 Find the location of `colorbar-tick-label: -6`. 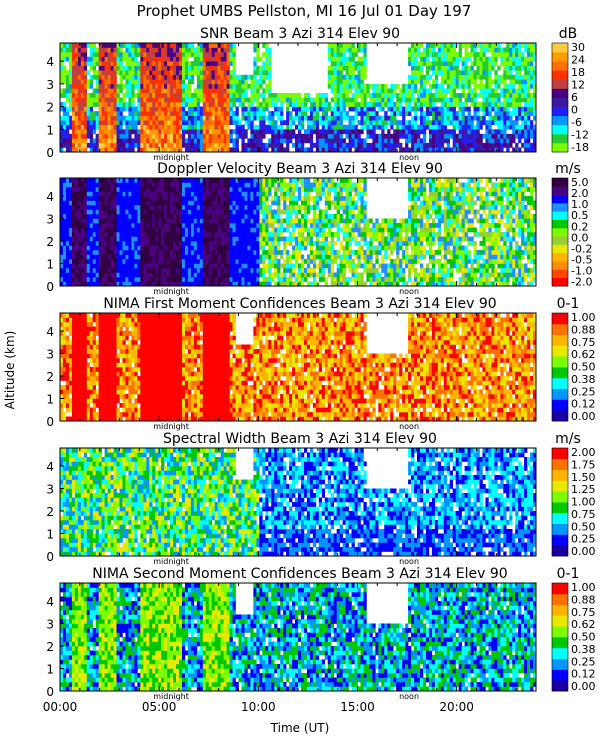

colorbar-tick-label: -6 is located at coordinates (576, 122).